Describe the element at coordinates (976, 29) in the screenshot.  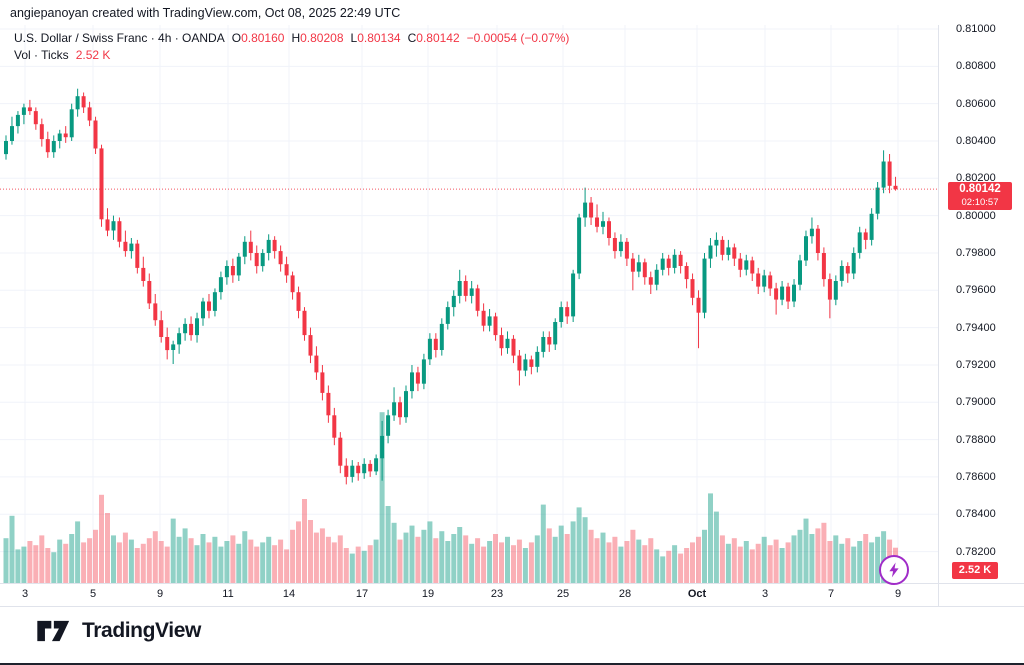
I see `price-tick-label: 0.81000` at that location.